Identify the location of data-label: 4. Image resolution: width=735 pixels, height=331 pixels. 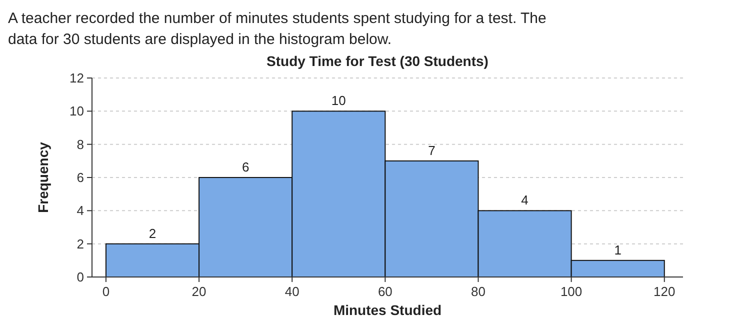
(524, 200).